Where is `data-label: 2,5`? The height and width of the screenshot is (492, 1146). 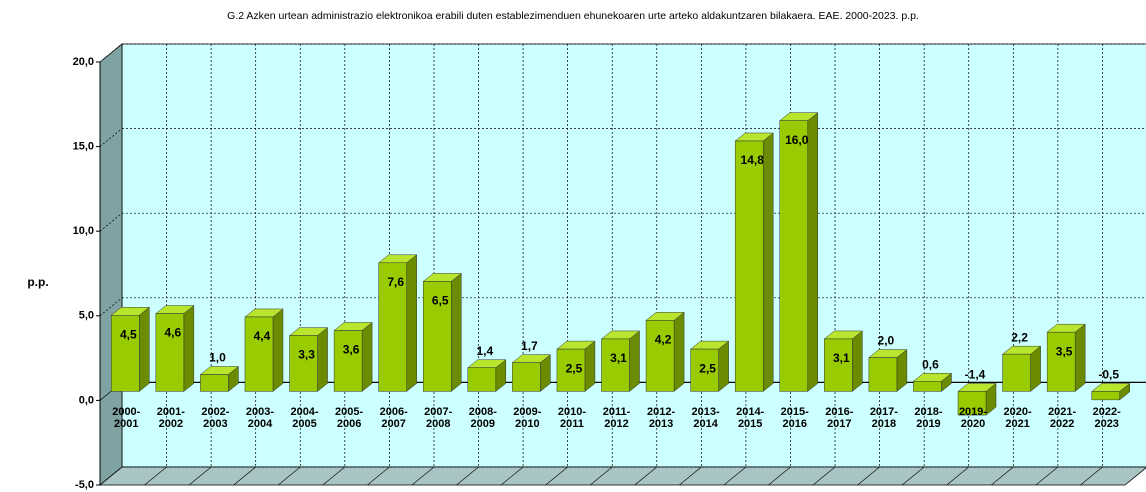
data-label: 2,5 is located at coordinates (707, 368).